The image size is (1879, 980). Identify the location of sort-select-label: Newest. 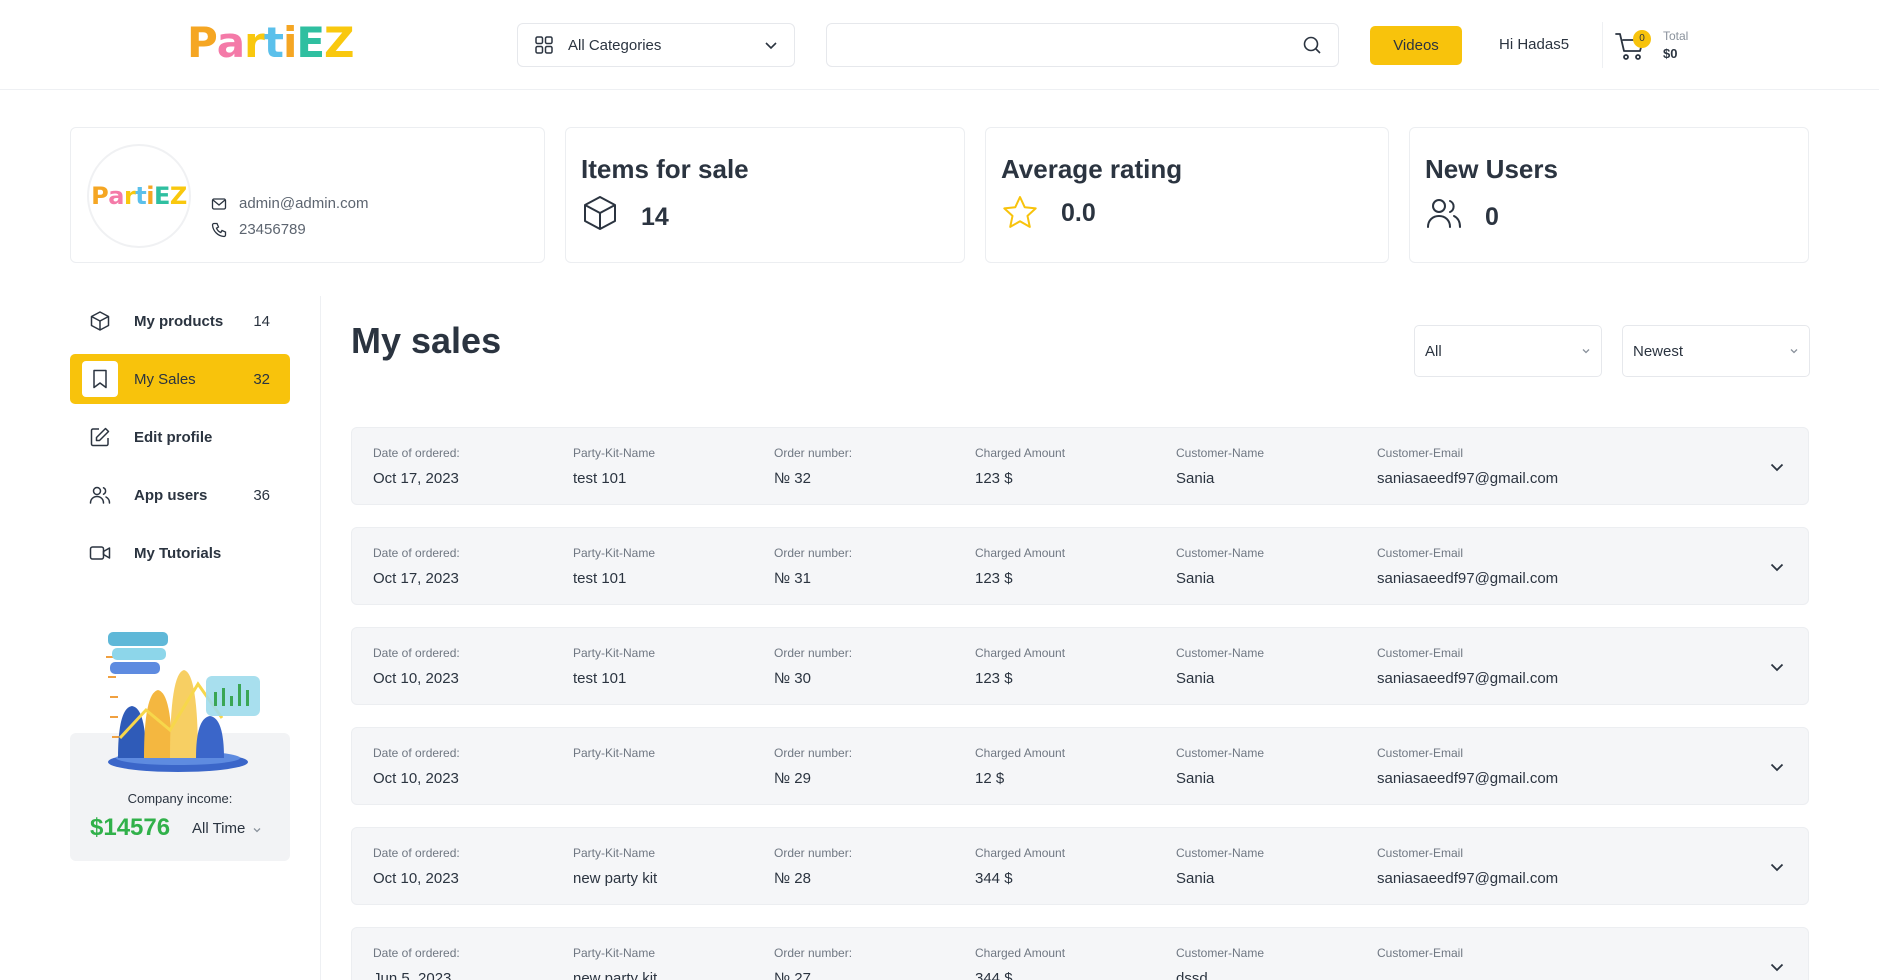
(1658, 351).